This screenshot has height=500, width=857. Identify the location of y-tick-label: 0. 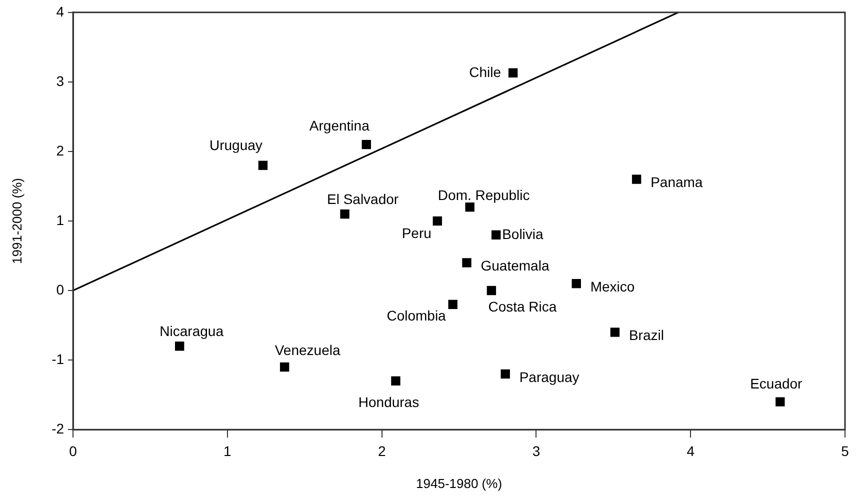
(60, 289).